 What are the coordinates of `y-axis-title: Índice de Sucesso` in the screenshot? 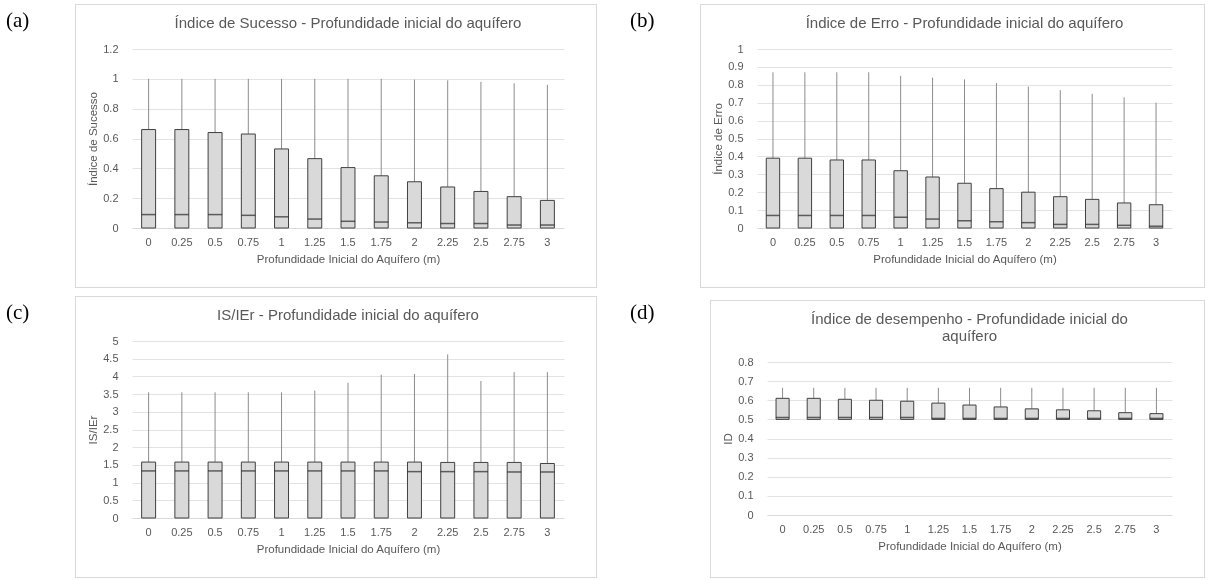 It's located at (93, 139).